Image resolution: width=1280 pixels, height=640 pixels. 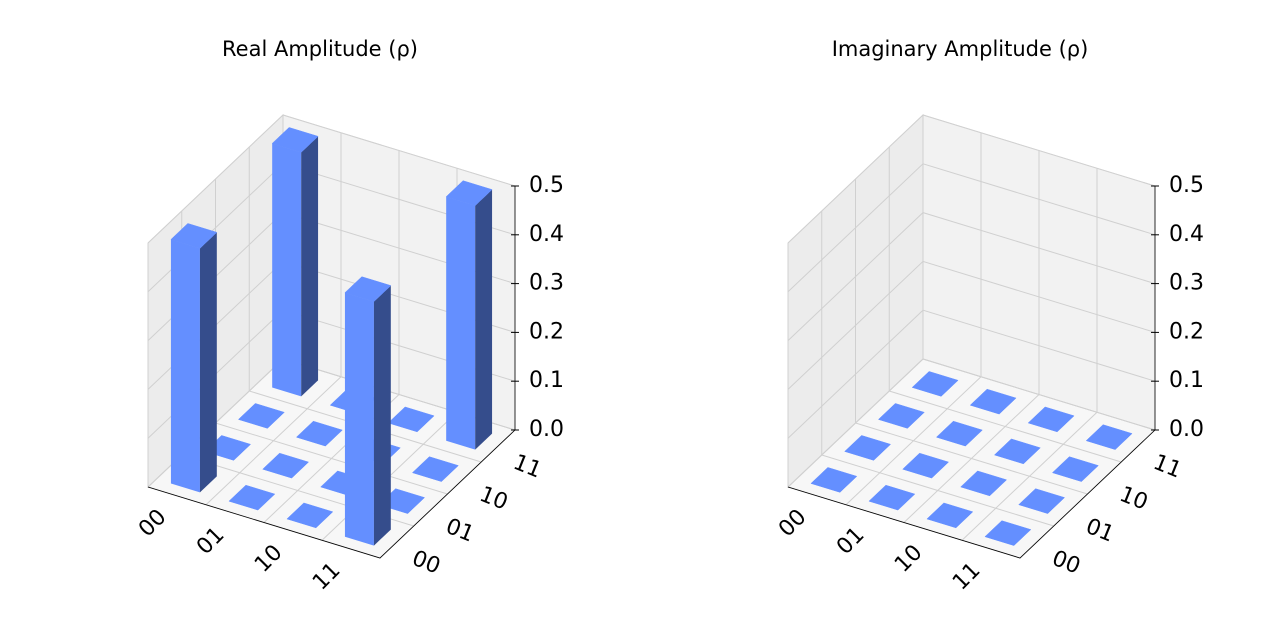 What do you see at coordinates (960, 49) in the screenshot?
I see `chart-title: Imaginary Amplitude (ρ)` at bounding box center [960, 49].